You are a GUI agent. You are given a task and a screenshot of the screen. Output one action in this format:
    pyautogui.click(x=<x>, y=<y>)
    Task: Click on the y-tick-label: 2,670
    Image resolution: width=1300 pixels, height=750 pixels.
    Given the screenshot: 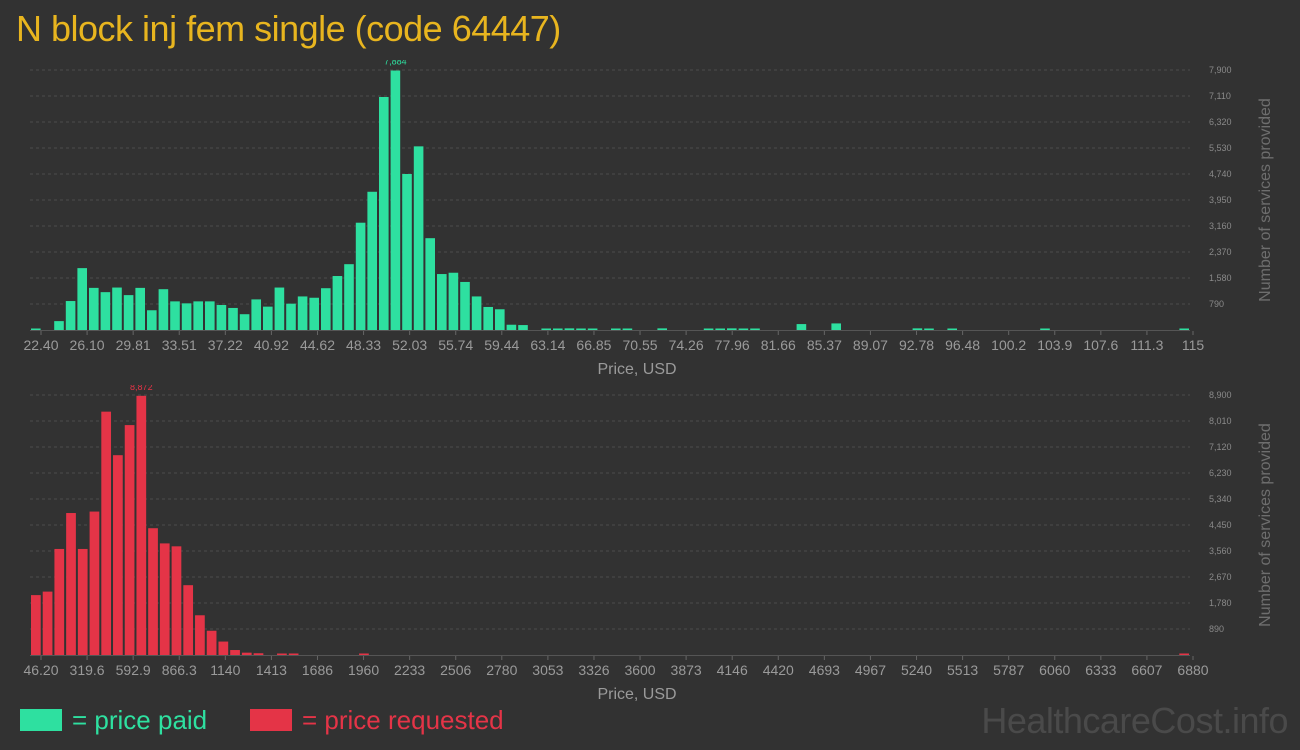 What is the action you would take?
    pyautogui.click(x=1220, y=577)
    